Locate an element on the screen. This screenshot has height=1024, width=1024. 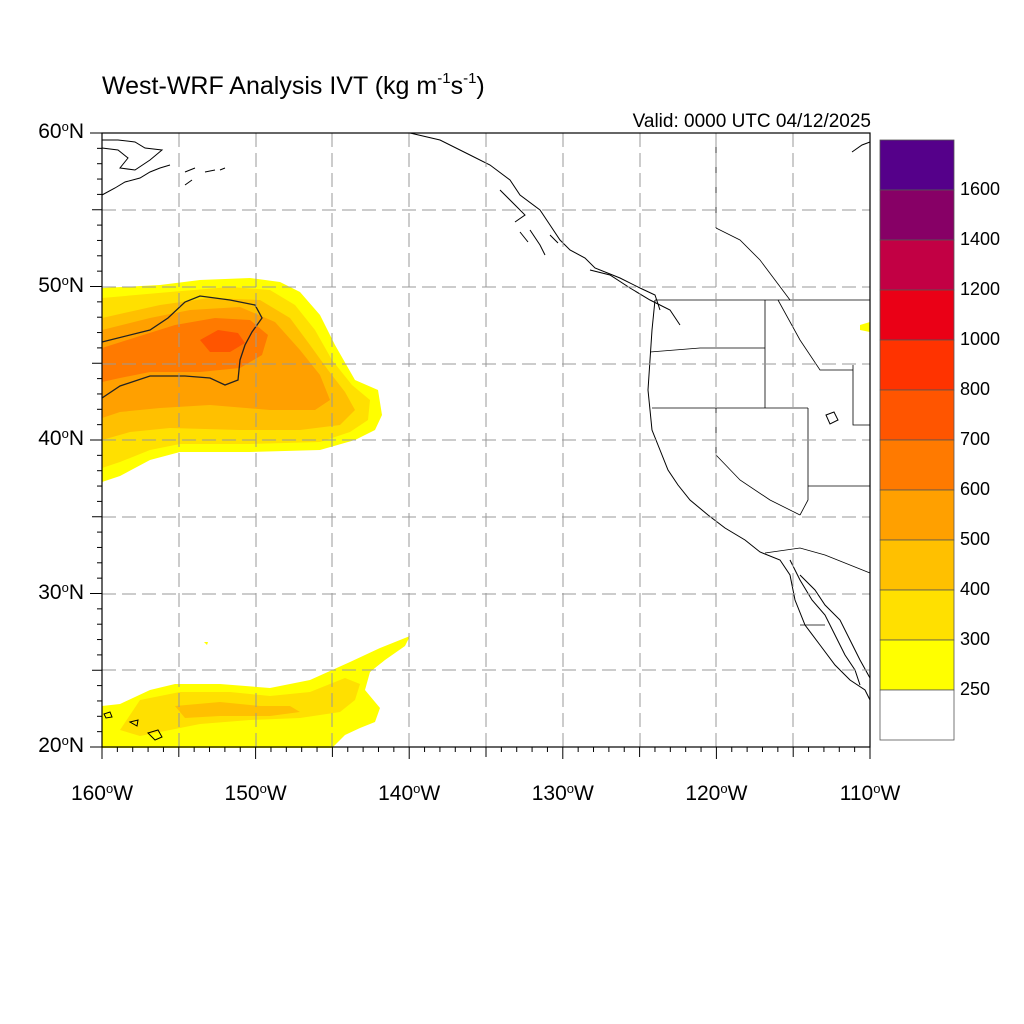
lat-label: 50oN is located at coordinates (44, 285).